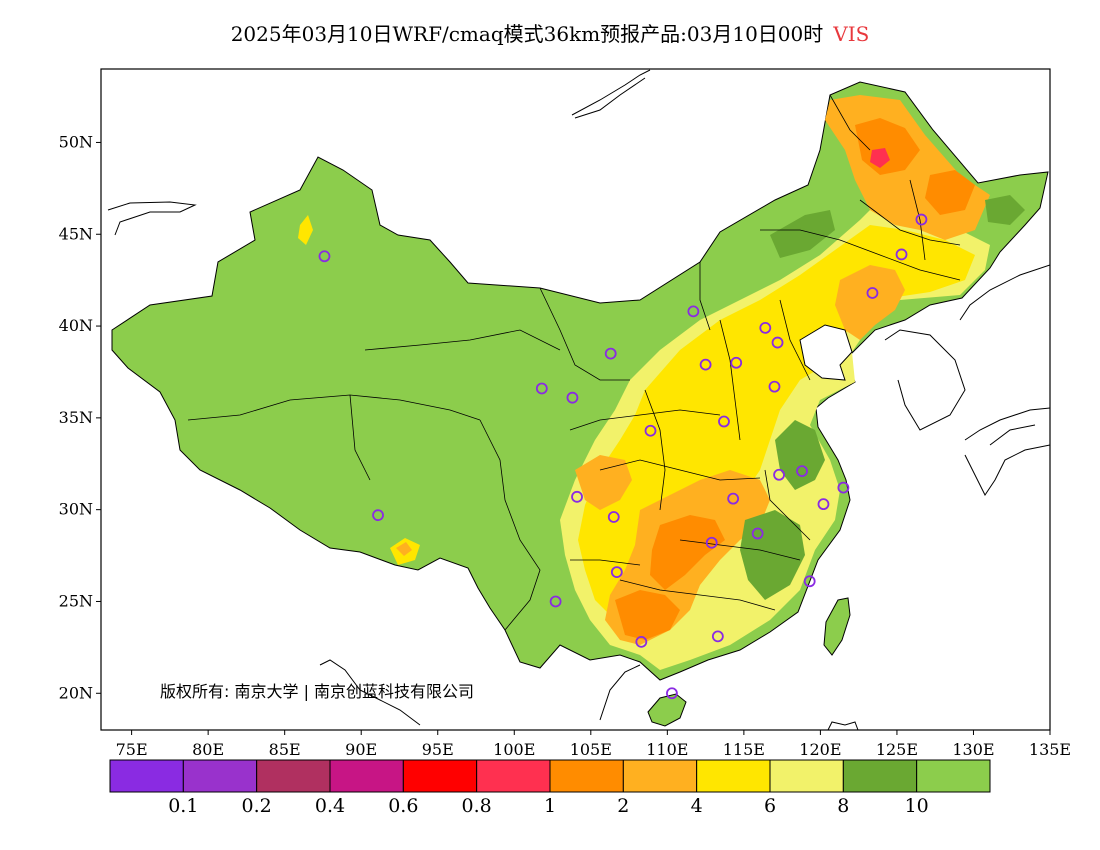 Image resolution: width=1100 pixels, height=850 pixels. I want to click on haze-zone-darkgreen-nmg, so click(802, 234).